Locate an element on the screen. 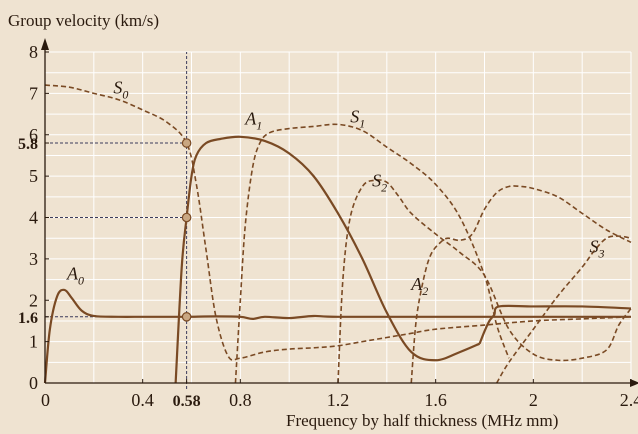  series-label-a0: A0 is located at coordinates (75, 276).